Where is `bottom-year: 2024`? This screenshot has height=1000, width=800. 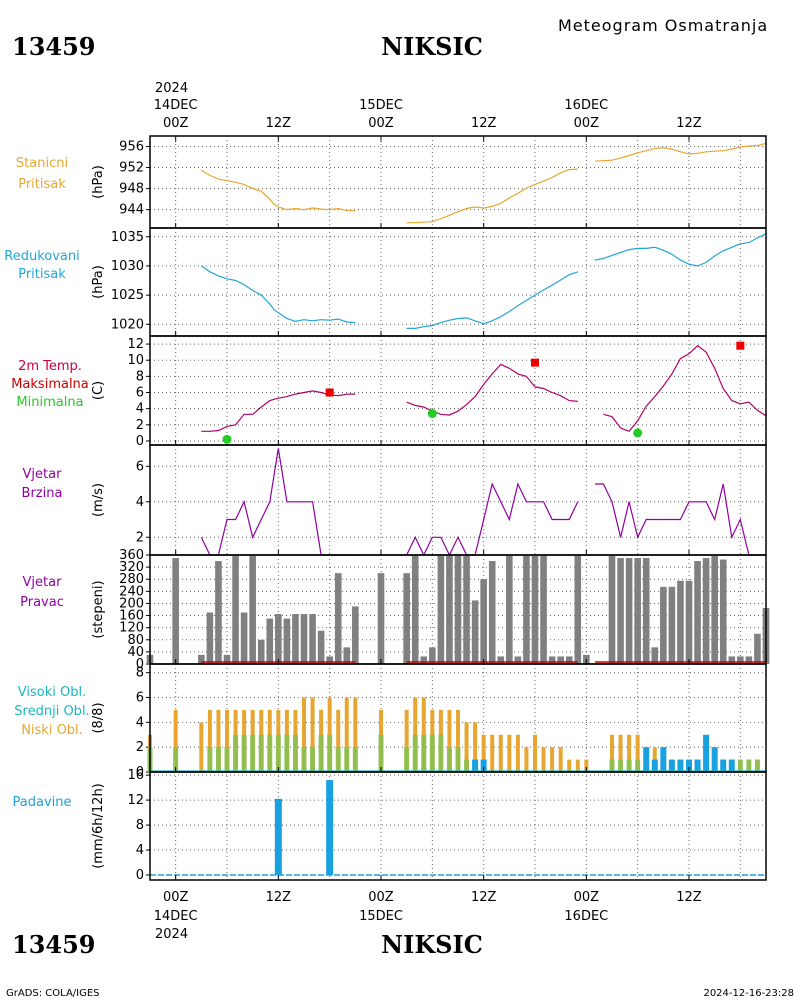 bottom-year: 2024 is located at coordinates (171, 934).